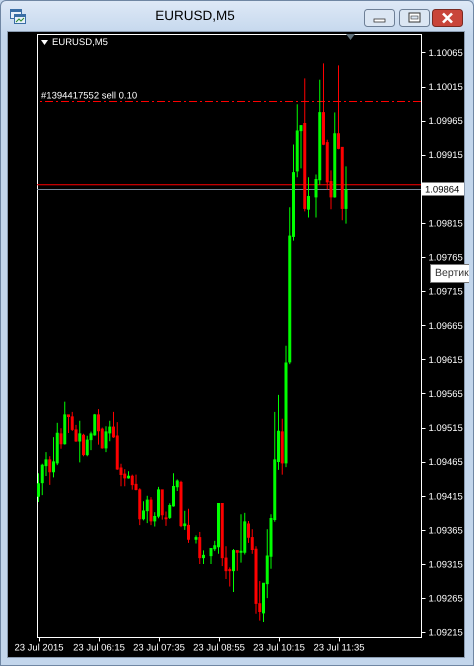  What do you see at coordinates (445, 53) in the screenshot?
I see `y-tick-label: 1.10065` at bounding box center [445, 53].